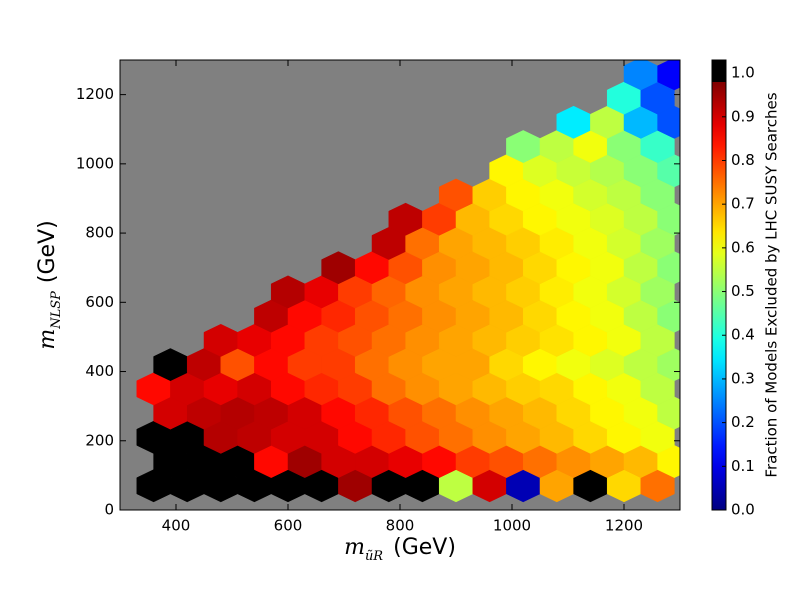  Describe the element at coordinates (743, 73) in the screenshot. I see `colorbar-tick-label: 1.0` at that location.